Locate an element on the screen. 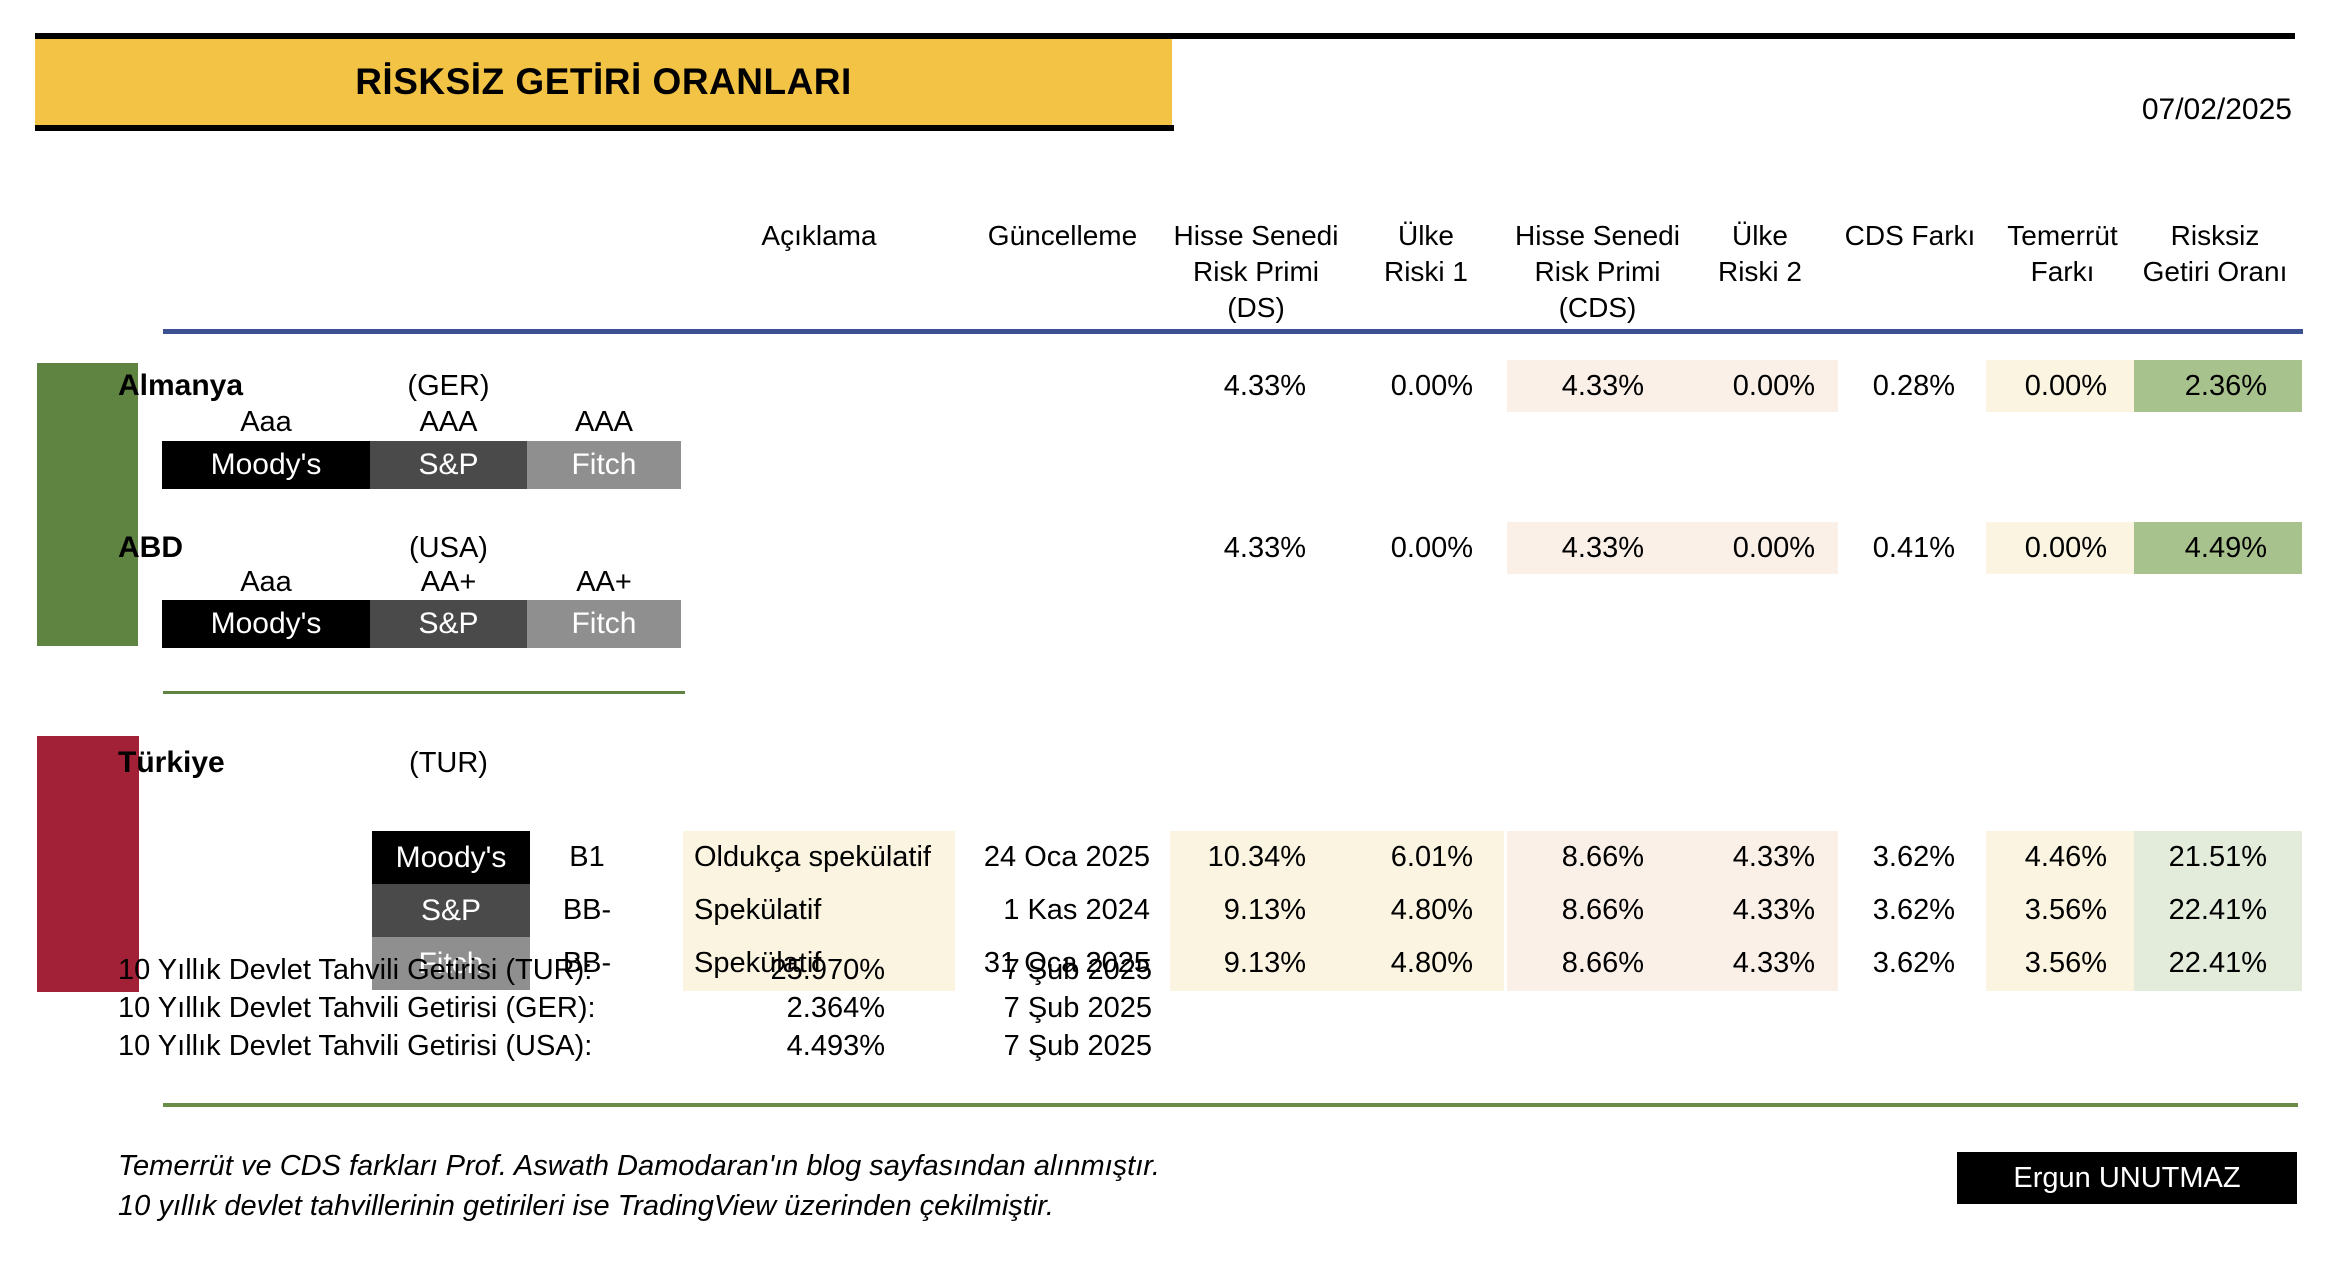 Image resolution: width=2338 pixels, height=1262 pixels. tur-cds-highlight is located at coordinates (1672, 911).